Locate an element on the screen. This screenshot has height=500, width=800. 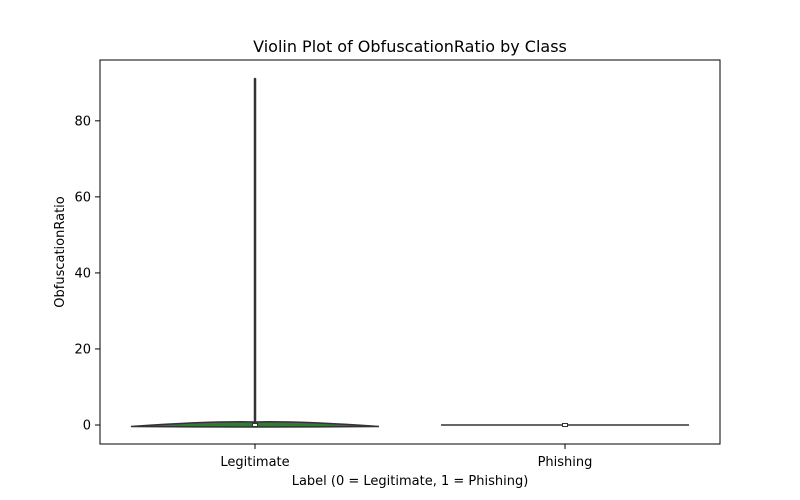
y-tick-label: 60 is located at coordinates (82, 197).